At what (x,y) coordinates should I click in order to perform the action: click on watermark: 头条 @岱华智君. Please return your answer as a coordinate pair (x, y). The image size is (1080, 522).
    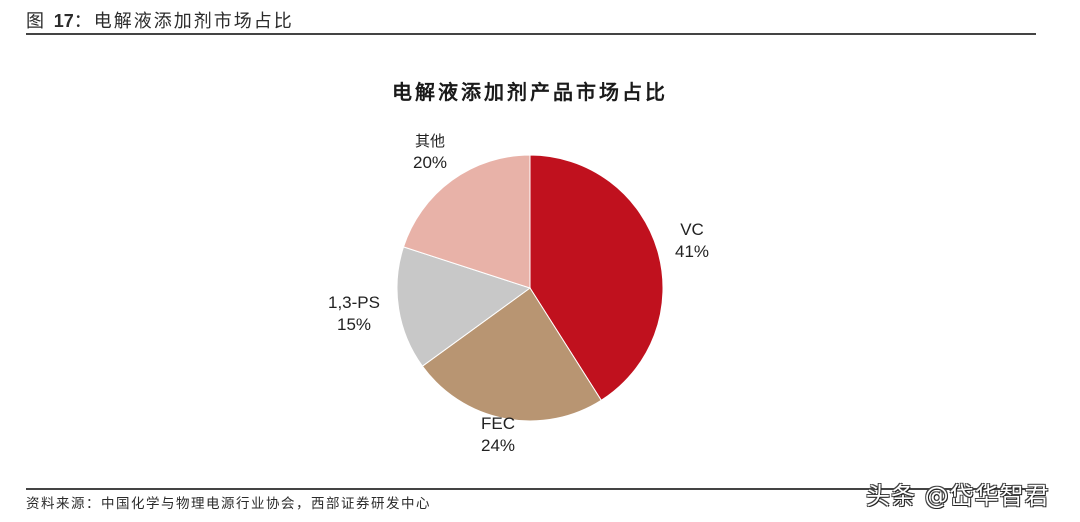
    Looking at the image, I should click on (958, 496).